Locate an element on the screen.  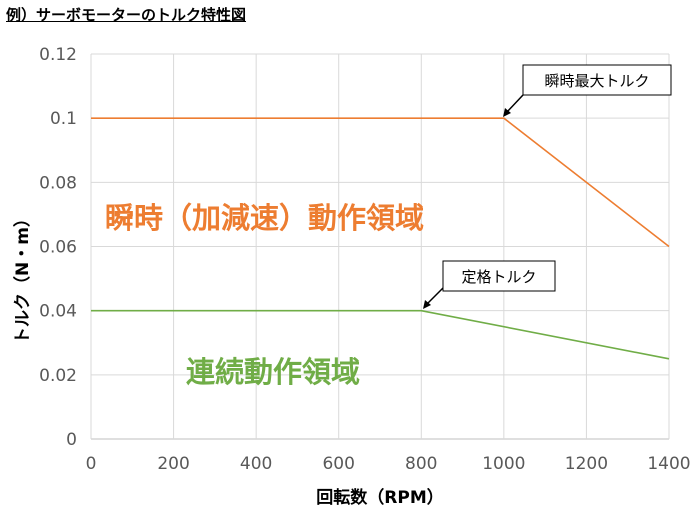
region-label-continuous: 連続動作領域 is located at coordinates (273, 372).